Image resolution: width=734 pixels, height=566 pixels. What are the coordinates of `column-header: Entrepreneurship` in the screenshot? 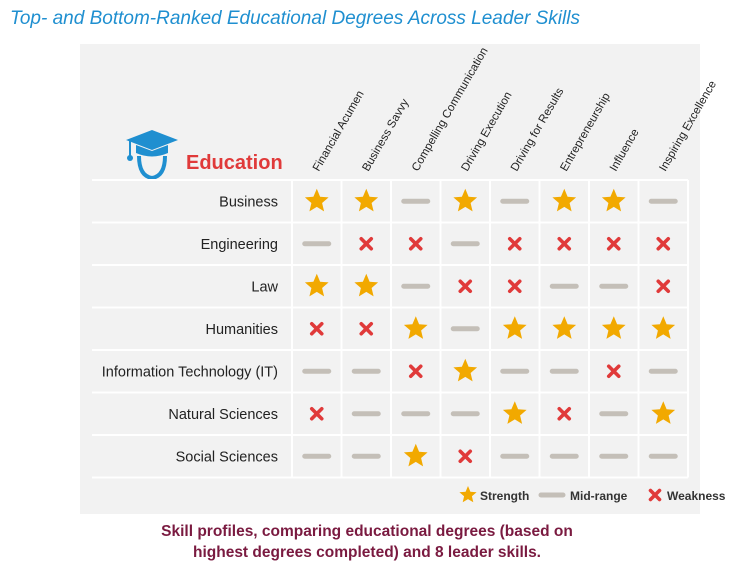 It's located at (585, 132).